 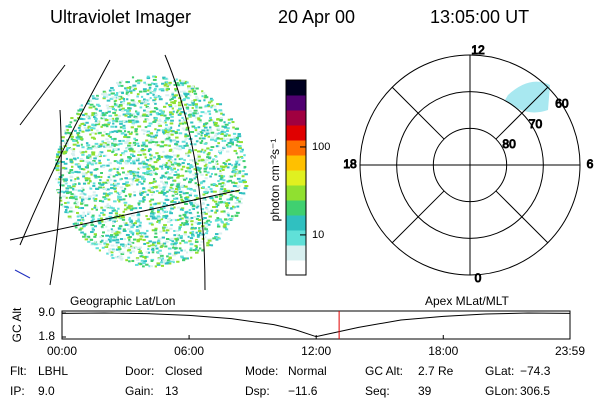 I want to click on x-tick-label: 06:00, so click(x=189, y=351).